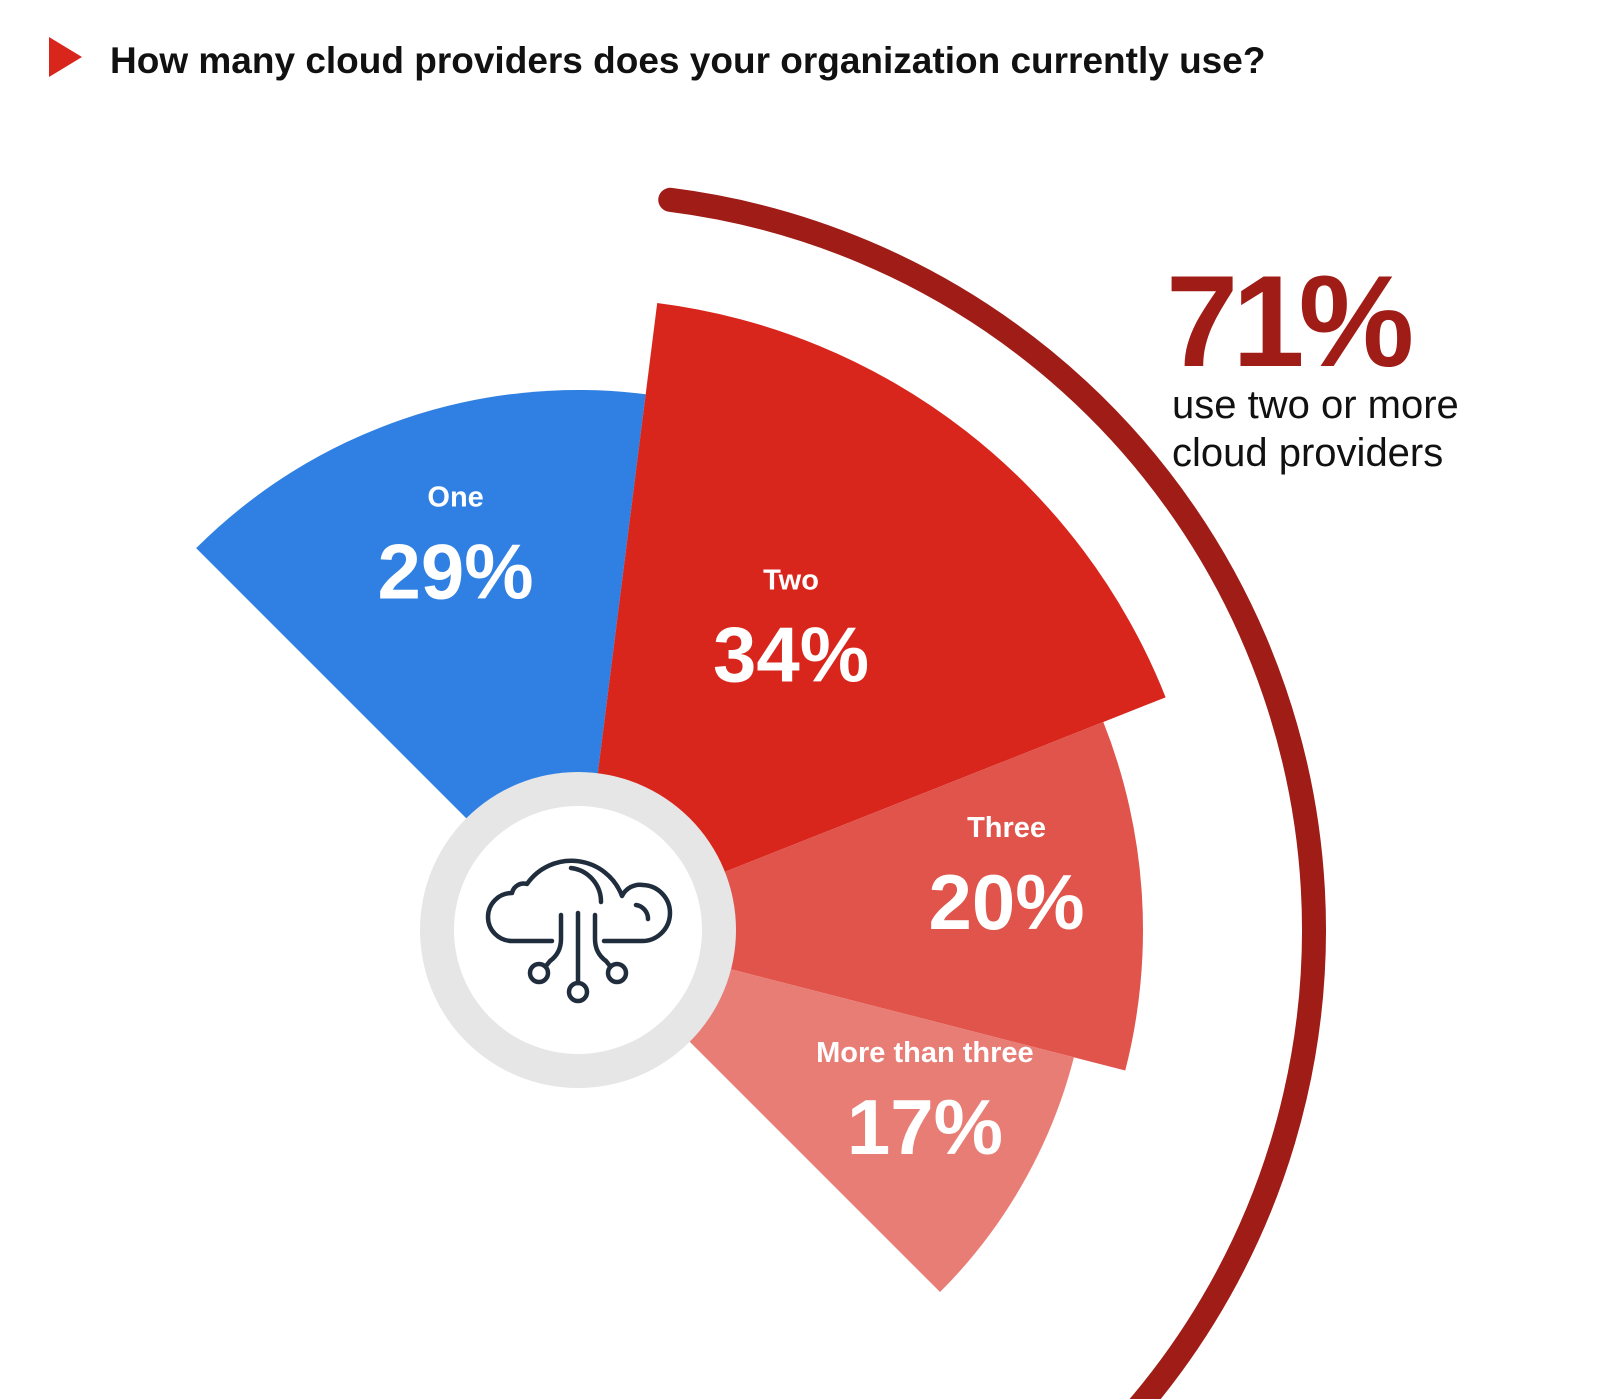  Describe the element at coordinates (791, 580) in the screenshot. I see `slice-label-two: Two` at that location.